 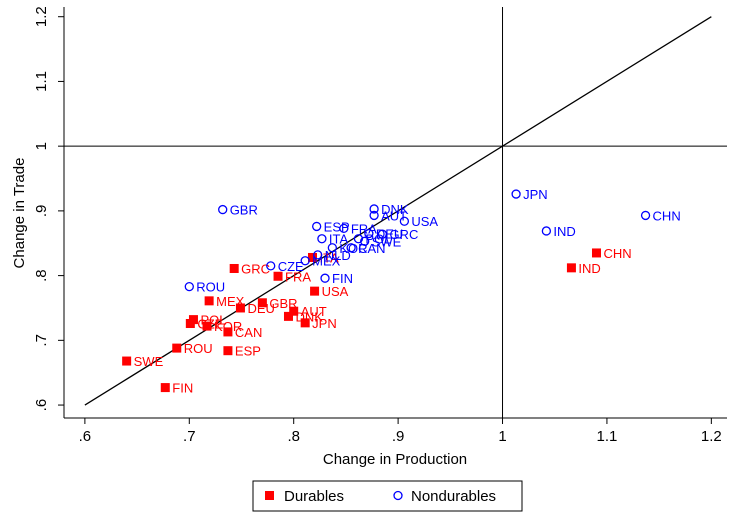 I want to click on legend-durables-marker, so click(x=269, y=495).